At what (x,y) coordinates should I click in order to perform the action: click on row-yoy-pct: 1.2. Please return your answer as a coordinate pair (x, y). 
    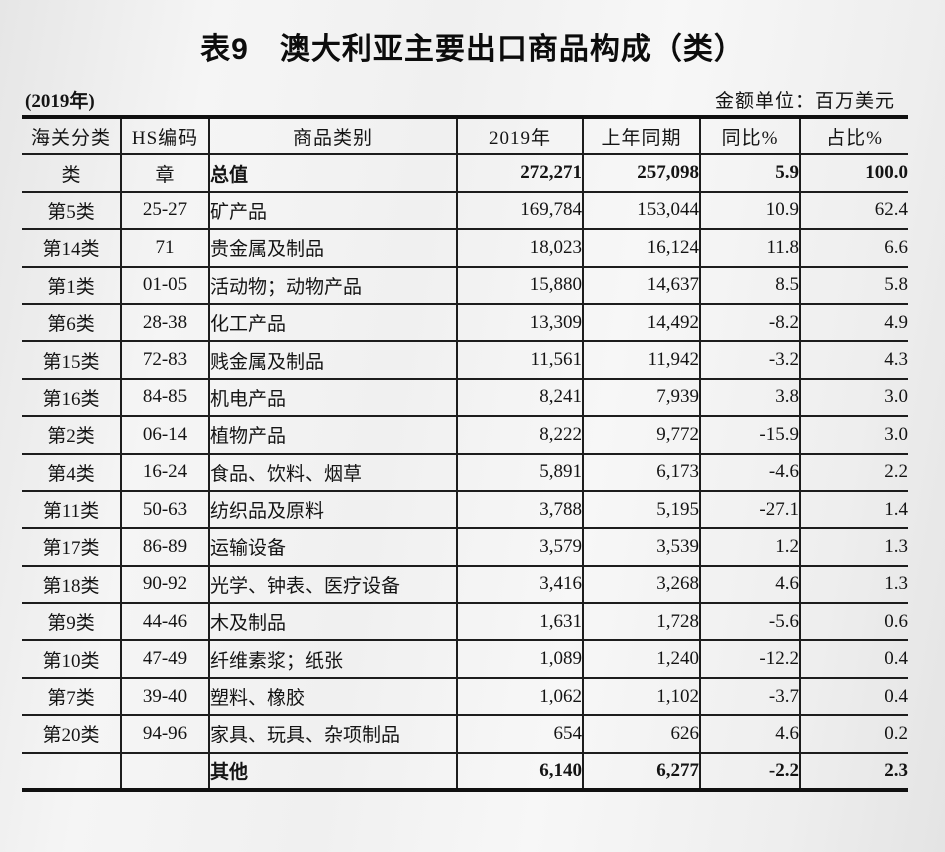
    Looking at the image, I should click on (750, 547).